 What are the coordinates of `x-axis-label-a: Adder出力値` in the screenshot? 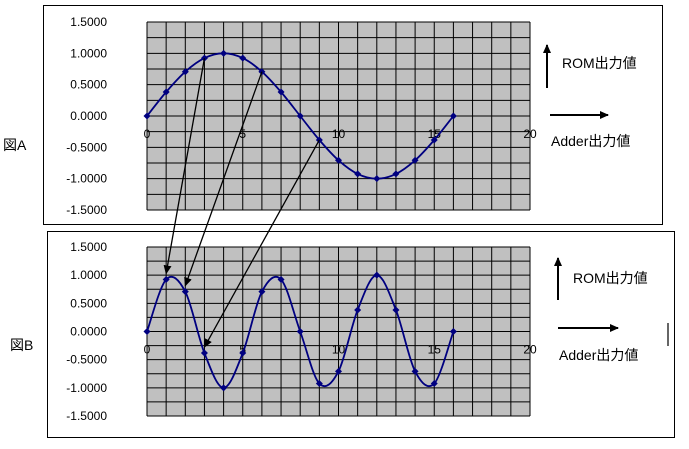 It's located at (590, 141).